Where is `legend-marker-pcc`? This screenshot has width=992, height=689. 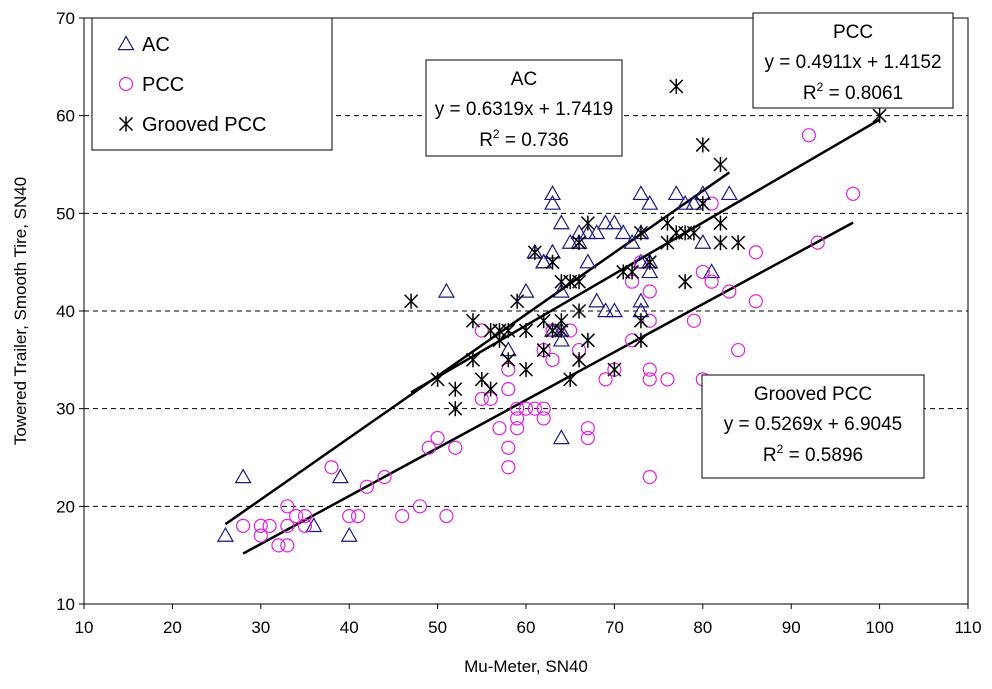 legend-marker-pcc is located at coordinates (126, 84).